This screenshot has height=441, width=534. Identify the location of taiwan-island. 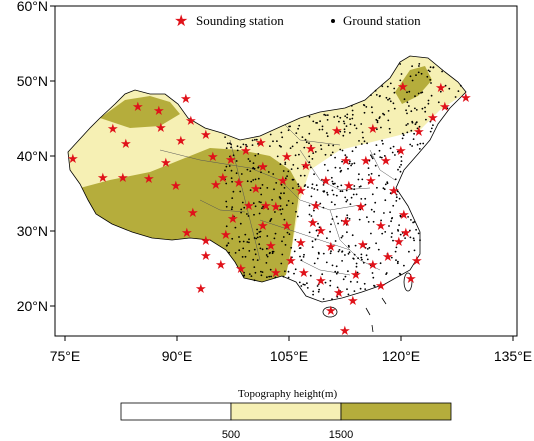
(408, 282).